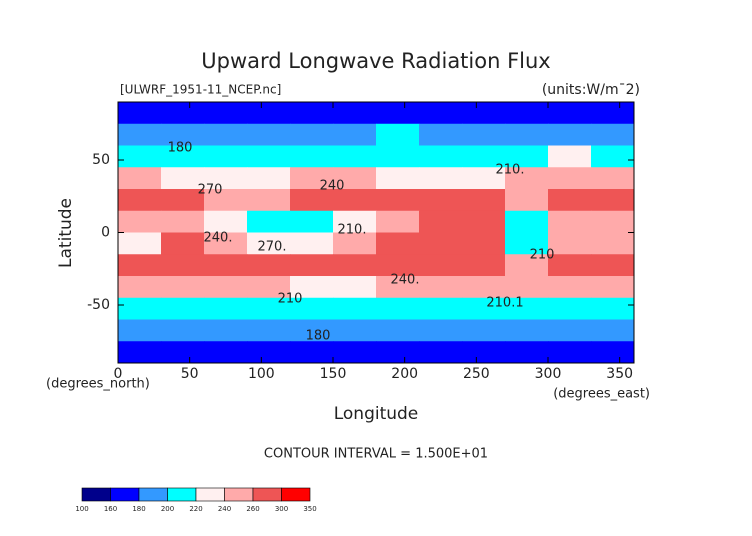 This screenshot has width=752, height=536. I want to click on colorbar-label: 100, so click(81, 509).